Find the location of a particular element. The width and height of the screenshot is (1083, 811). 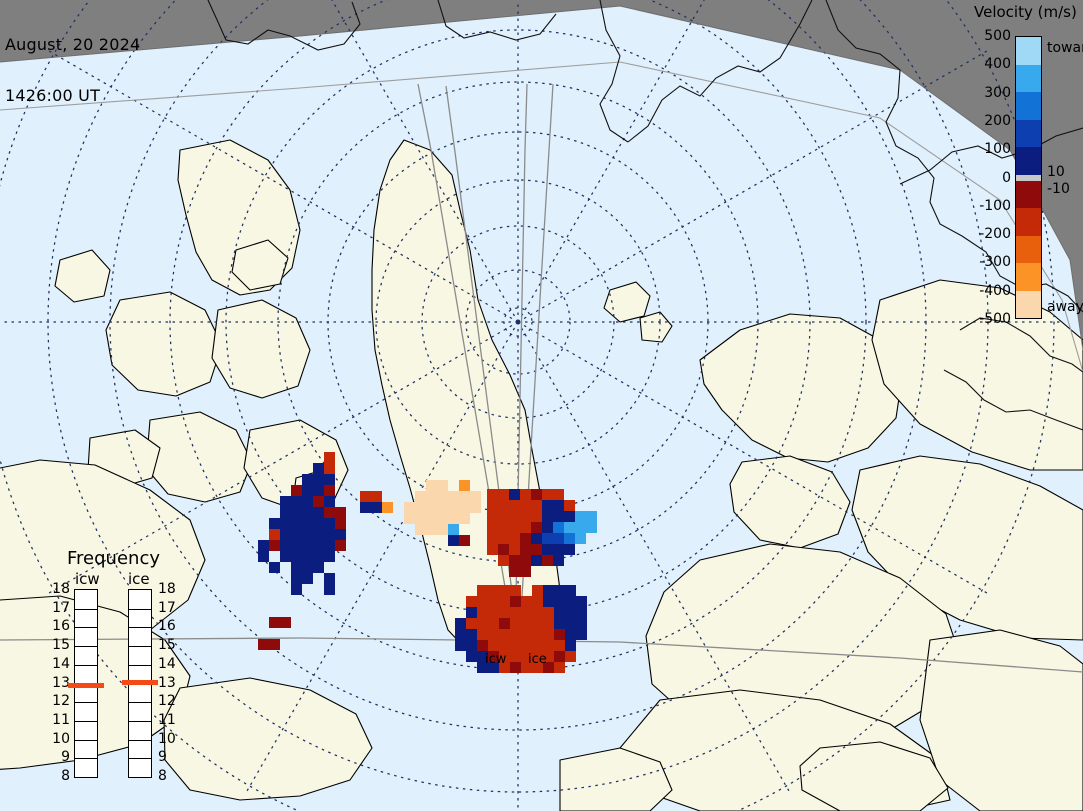

colorbar-tick--300: -300 is located at coordinates (995, 262).